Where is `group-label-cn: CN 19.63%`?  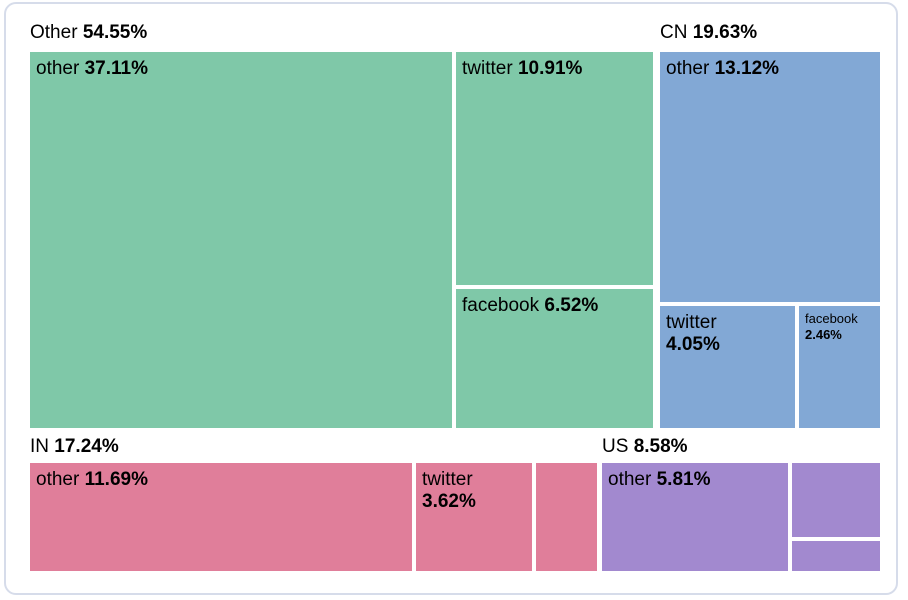
group-label-cn: CN 19.63% is located at coordinates (708, 33).